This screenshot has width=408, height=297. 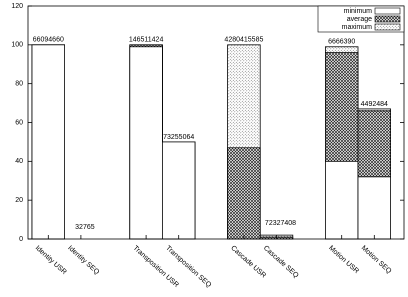 I want to click on x-tick-label: Cascade USR, so click(x=248, y=262).